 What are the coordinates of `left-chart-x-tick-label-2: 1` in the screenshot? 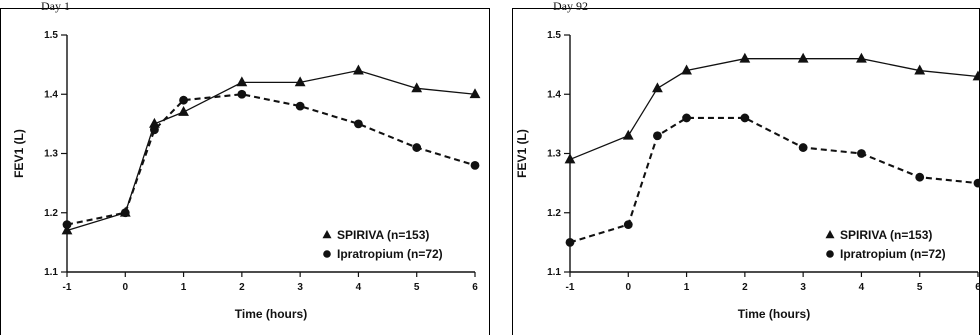 It's located at (184, 287).